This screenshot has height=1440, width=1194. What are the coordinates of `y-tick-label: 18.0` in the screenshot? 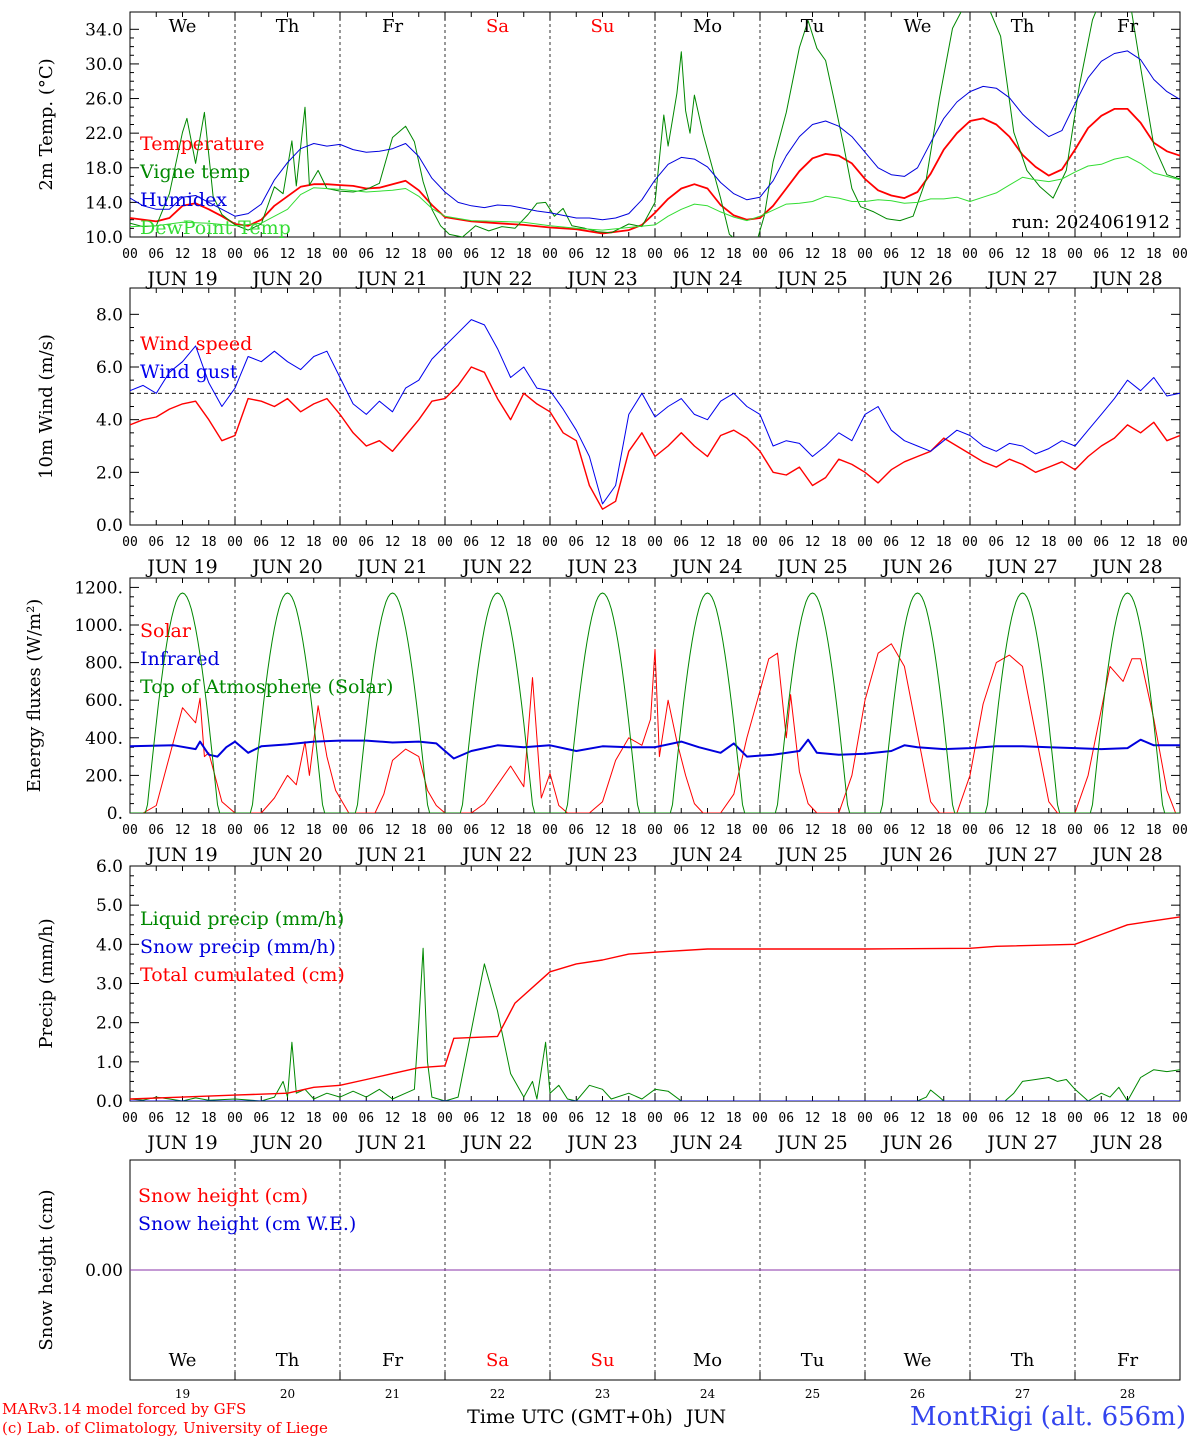 It's located at (104, 169).